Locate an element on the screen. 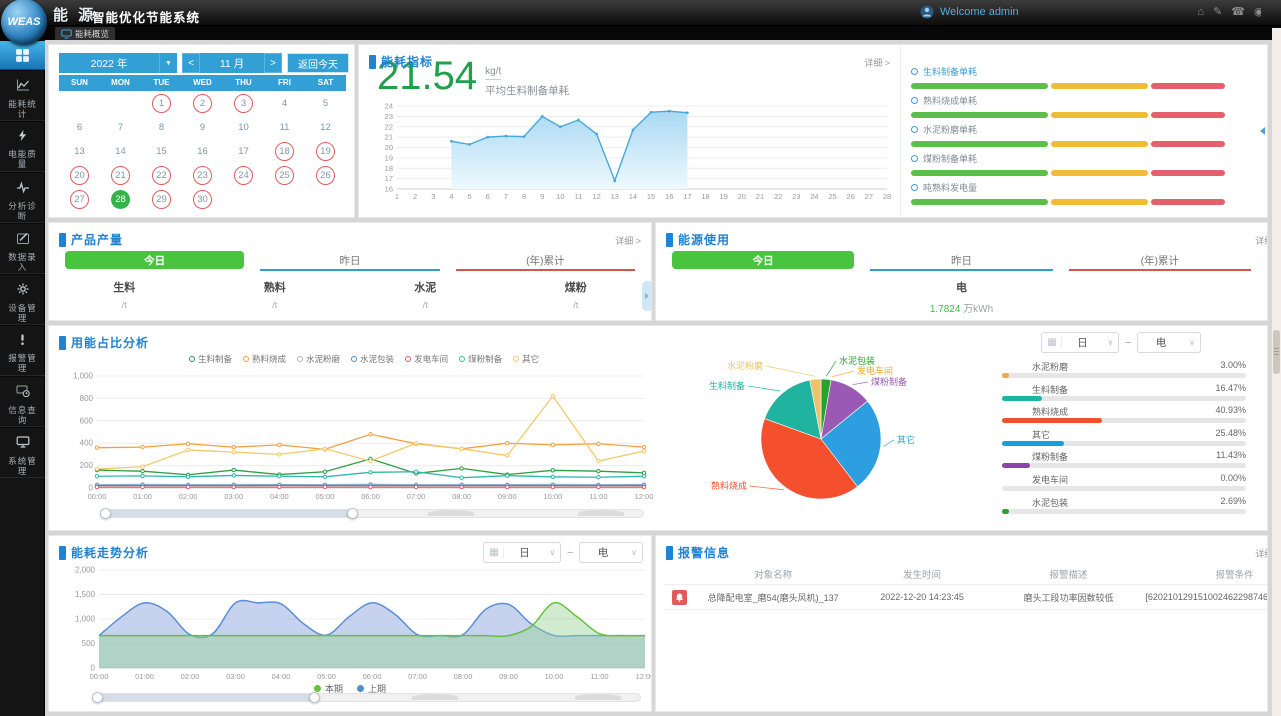 Image resolution: width=1281 pixels, height=716 pixels. energy-tab-2: 昨日 is located at coordinates (961, 261).